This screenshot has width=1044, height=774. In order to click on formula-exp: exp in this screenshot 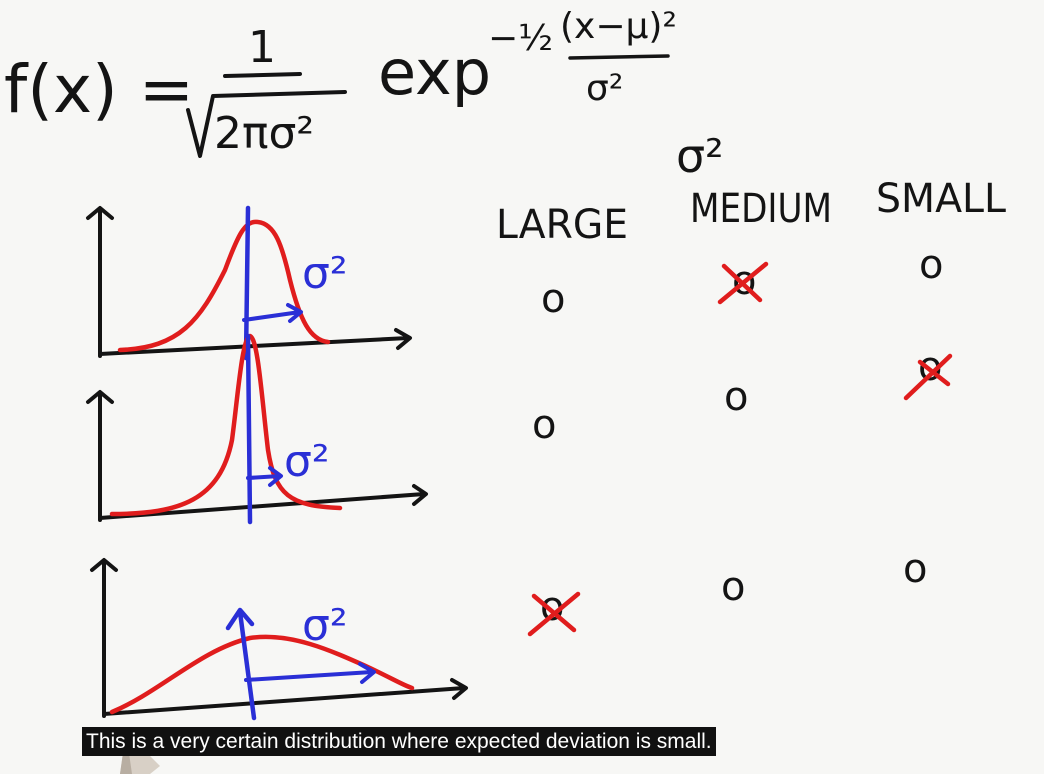, I will do `click(434, 72)`.